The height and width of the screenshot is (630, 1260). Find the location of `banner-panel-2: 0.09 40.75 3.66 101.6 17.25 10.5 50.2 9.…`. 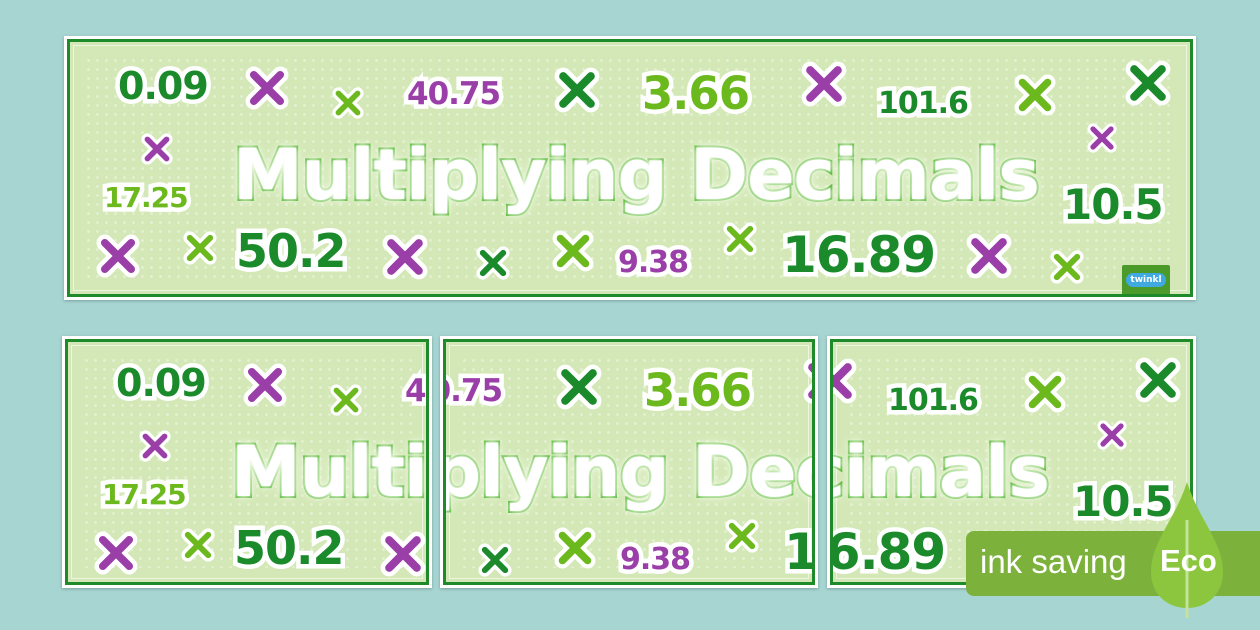

banner-panel-2: 0.09 40.75 3.66 101.6 17.25 10.5 50.2 9.… is located at coordinates (629, 462).